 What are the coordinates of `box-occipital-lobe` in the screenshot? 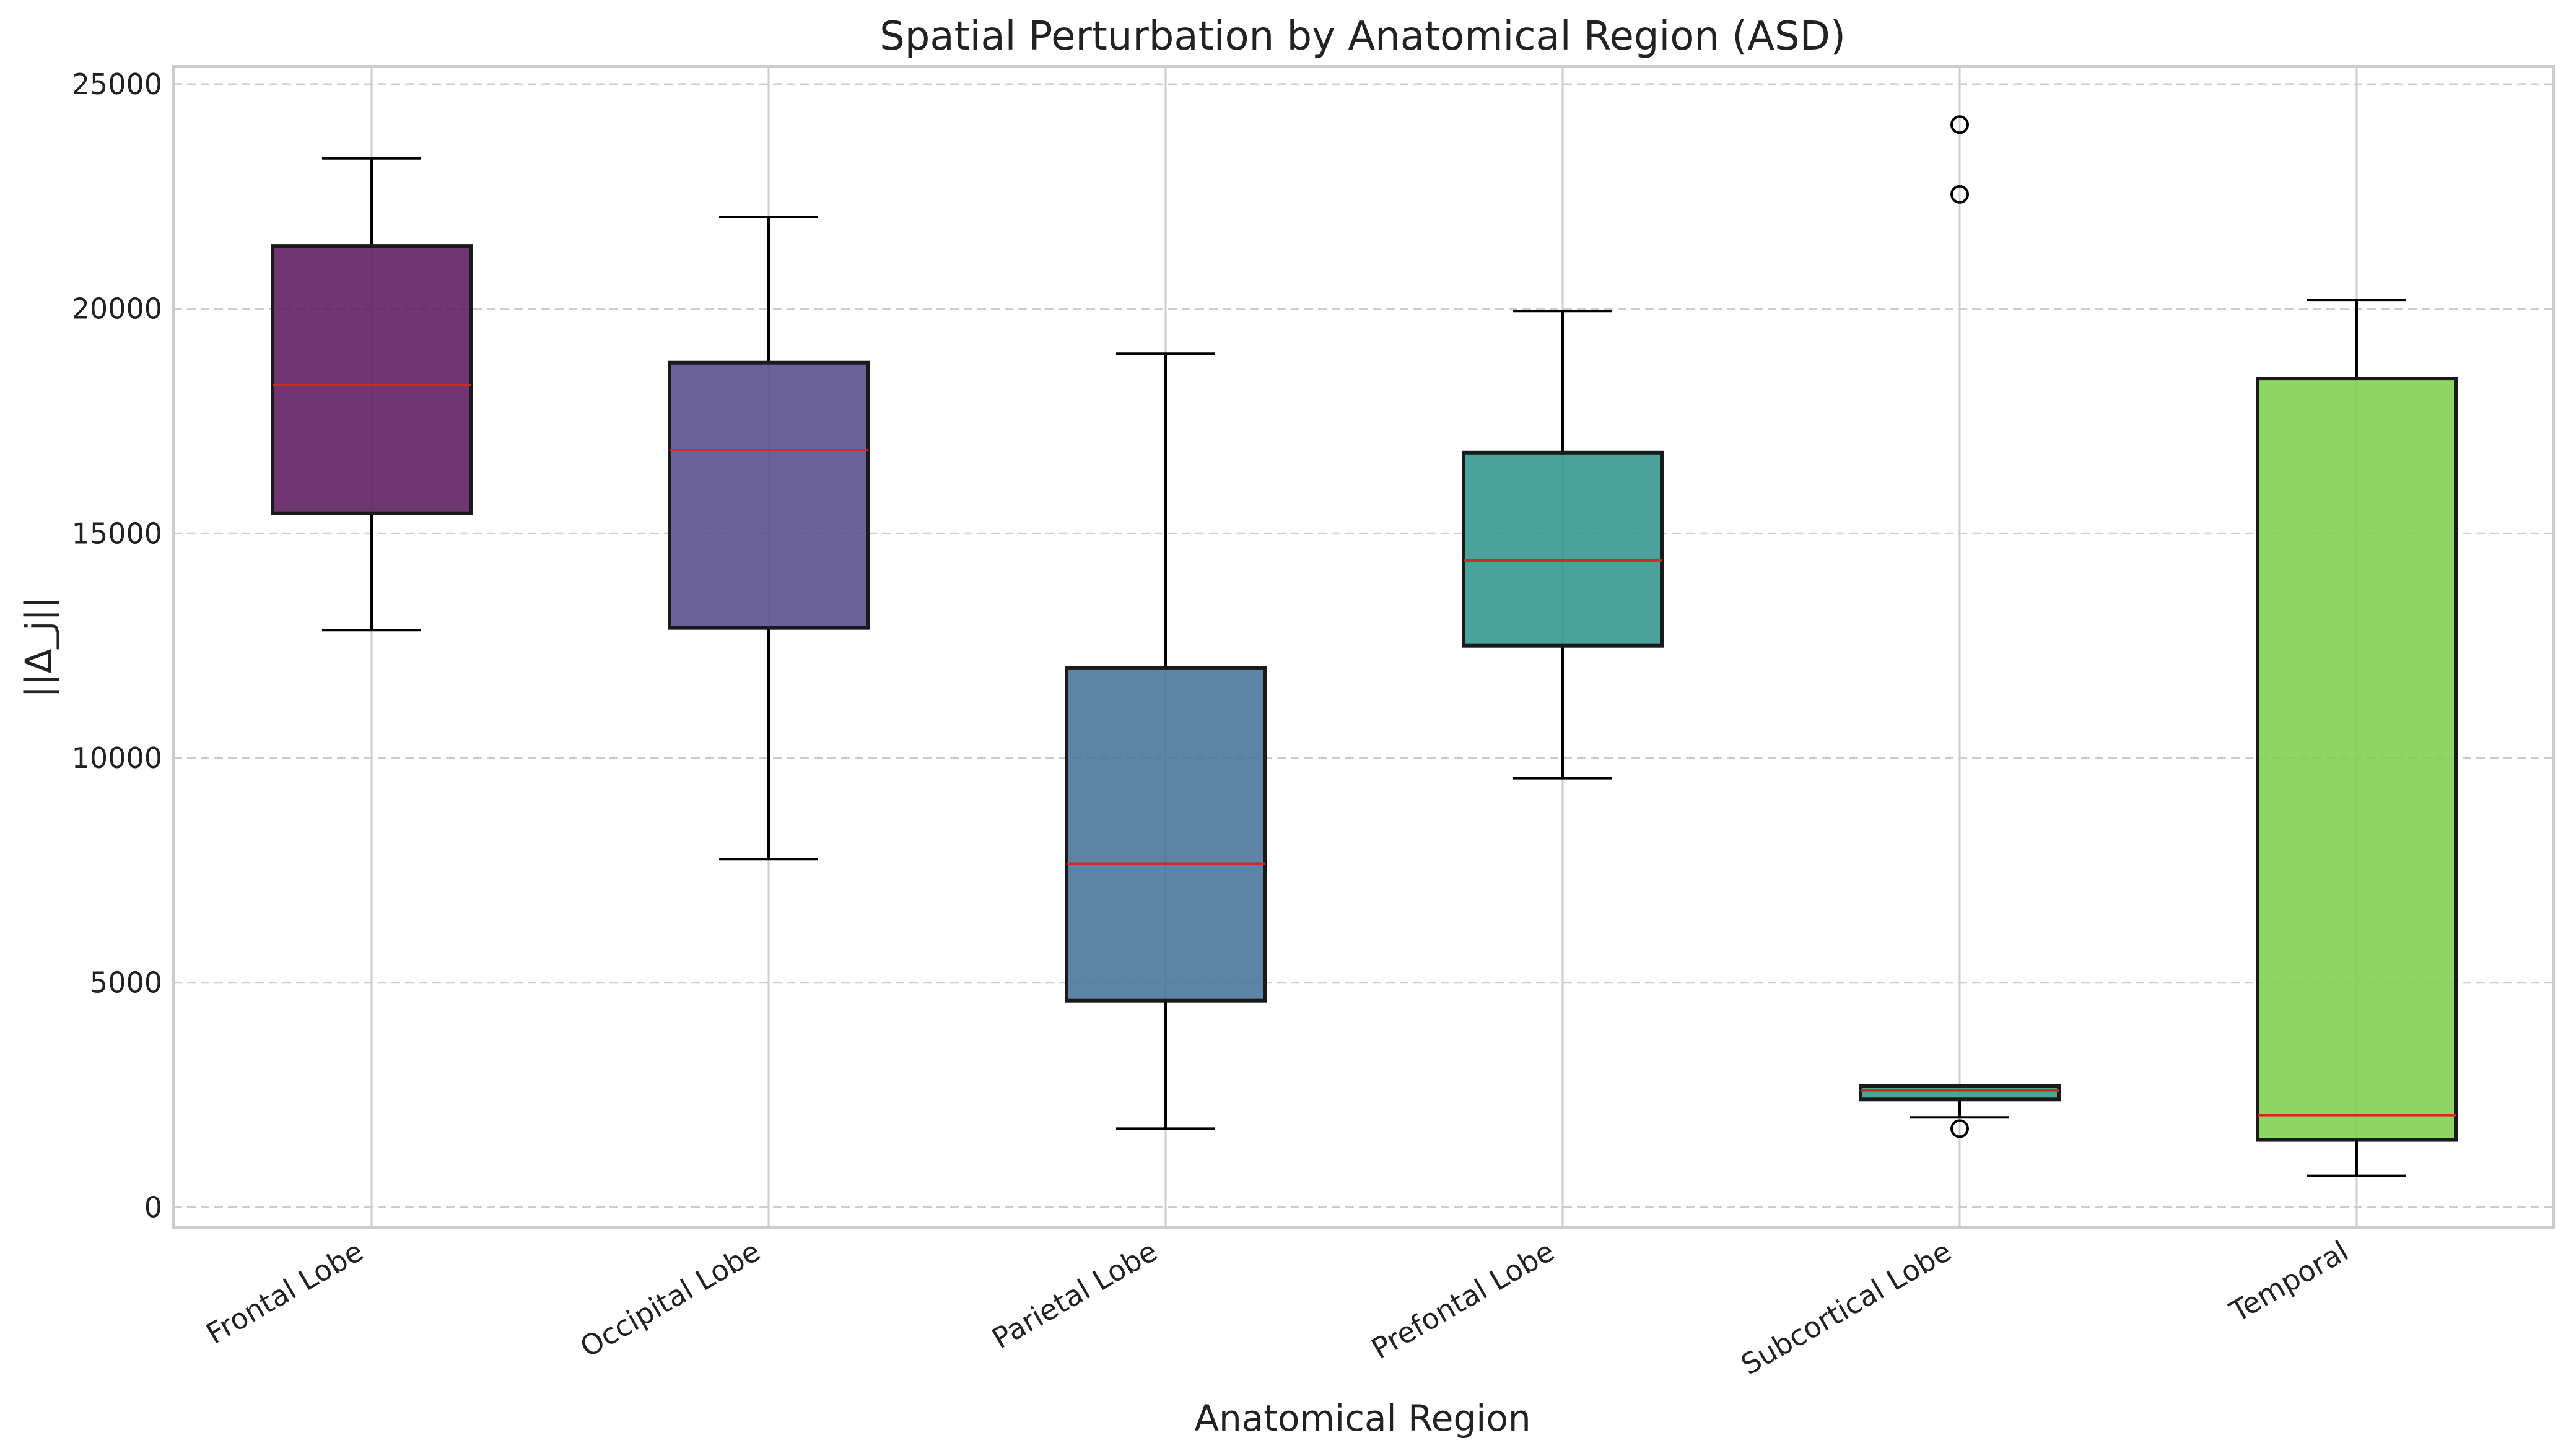 It's located at (769, 538).